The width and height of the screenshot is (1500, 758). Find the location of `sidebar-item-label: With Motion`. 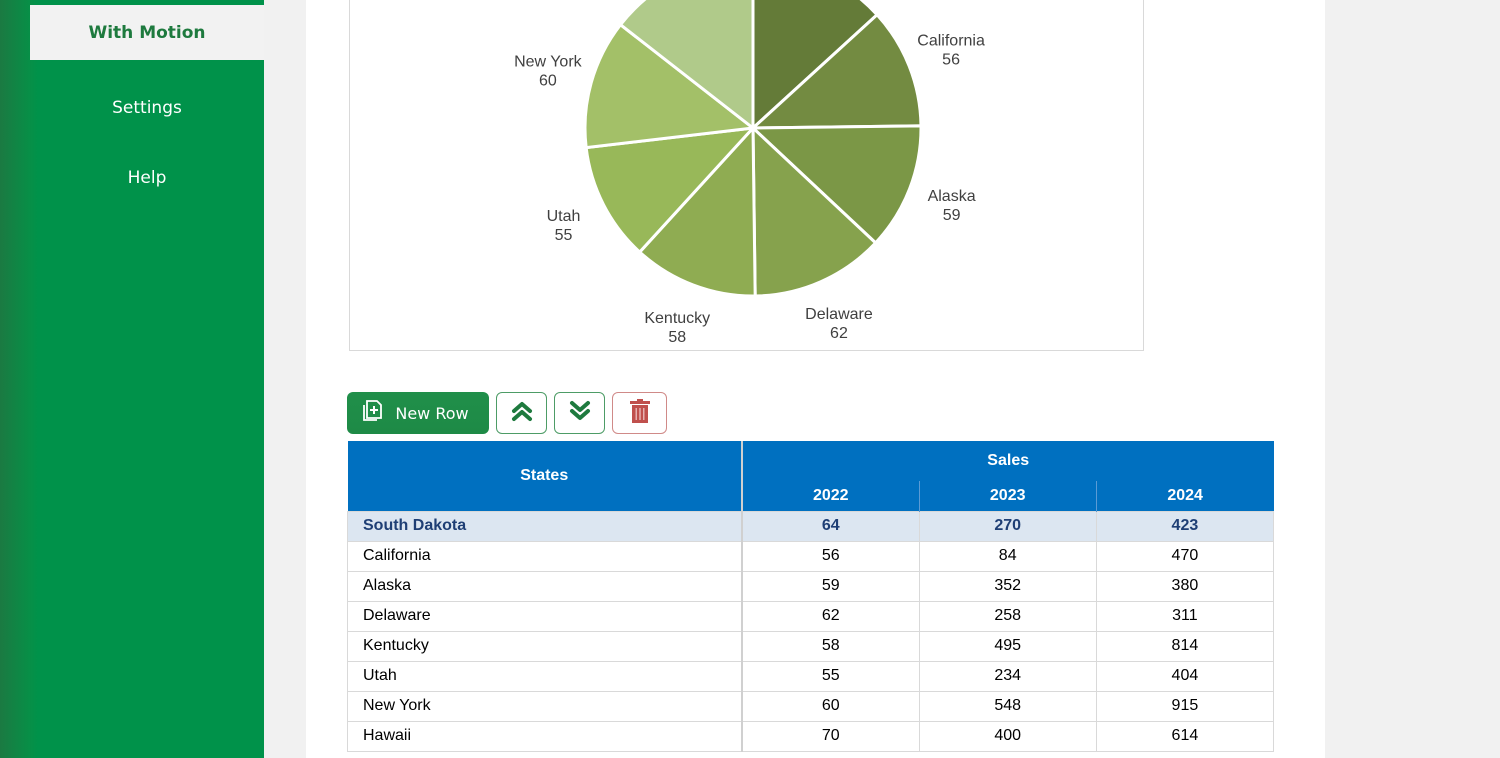

sidebar-item-label: With Motion is located at coordinates (147, 32).